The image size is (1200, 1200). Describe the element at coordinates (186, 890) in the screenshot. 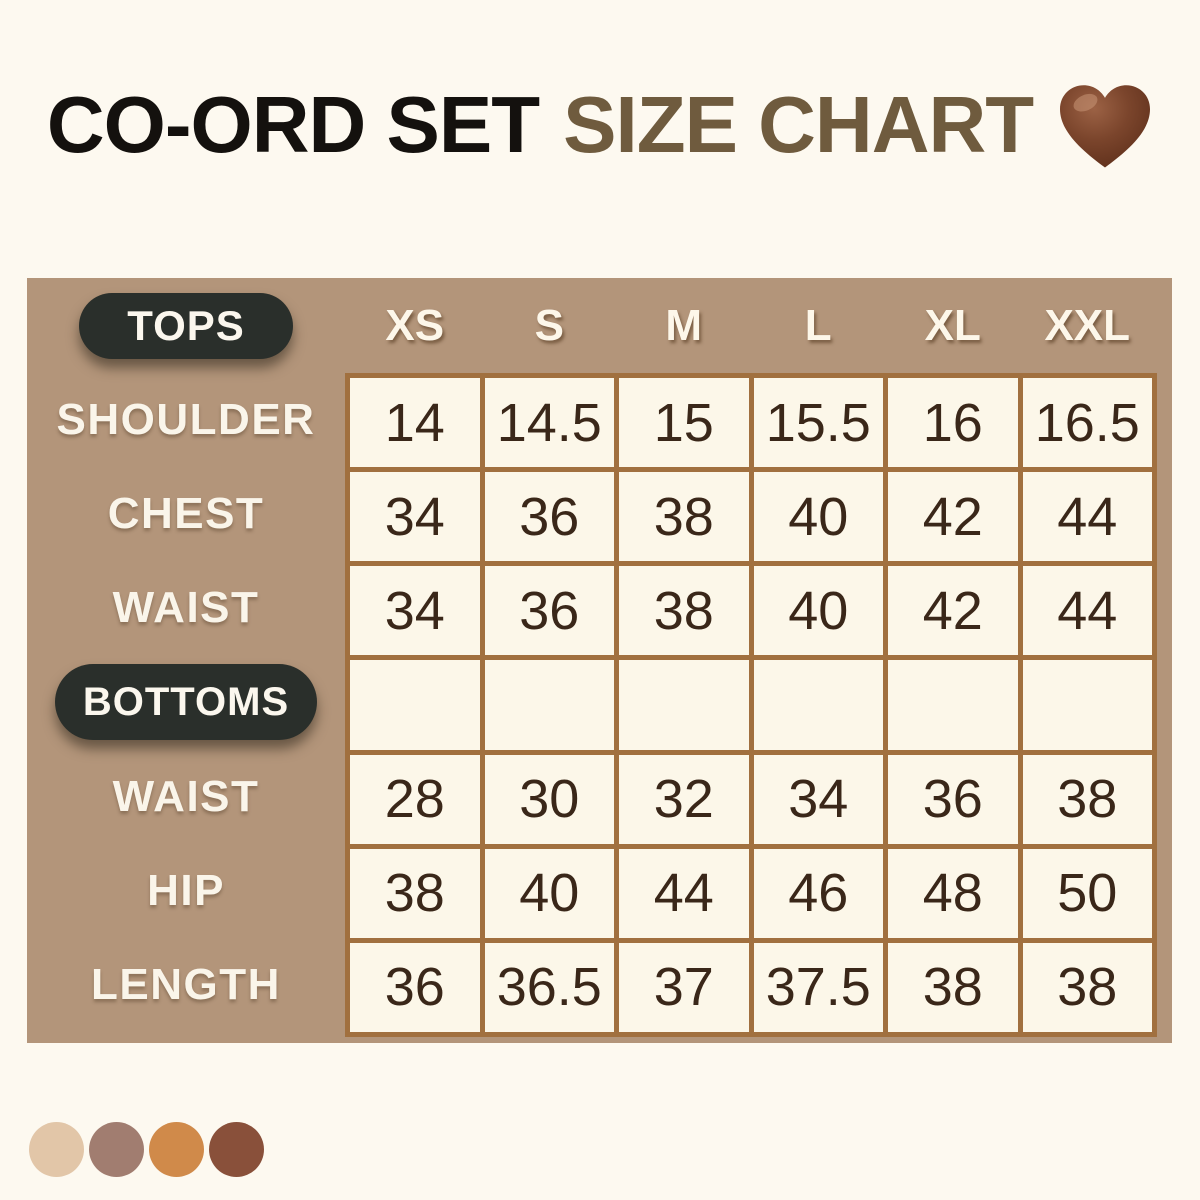

I see `row-label-hip: HIP` at that location.